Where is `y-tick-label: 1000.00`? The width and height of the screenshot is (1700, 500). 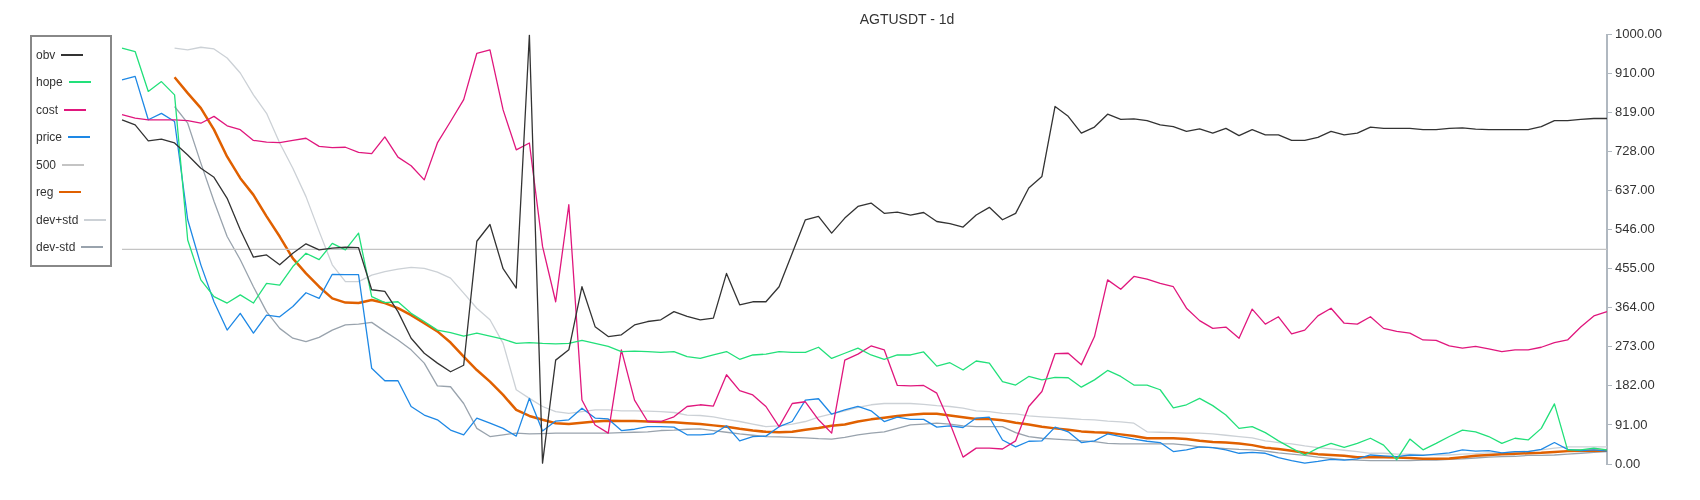
y-tick-label: 1000.00 is located at coordinates (1638, 34).